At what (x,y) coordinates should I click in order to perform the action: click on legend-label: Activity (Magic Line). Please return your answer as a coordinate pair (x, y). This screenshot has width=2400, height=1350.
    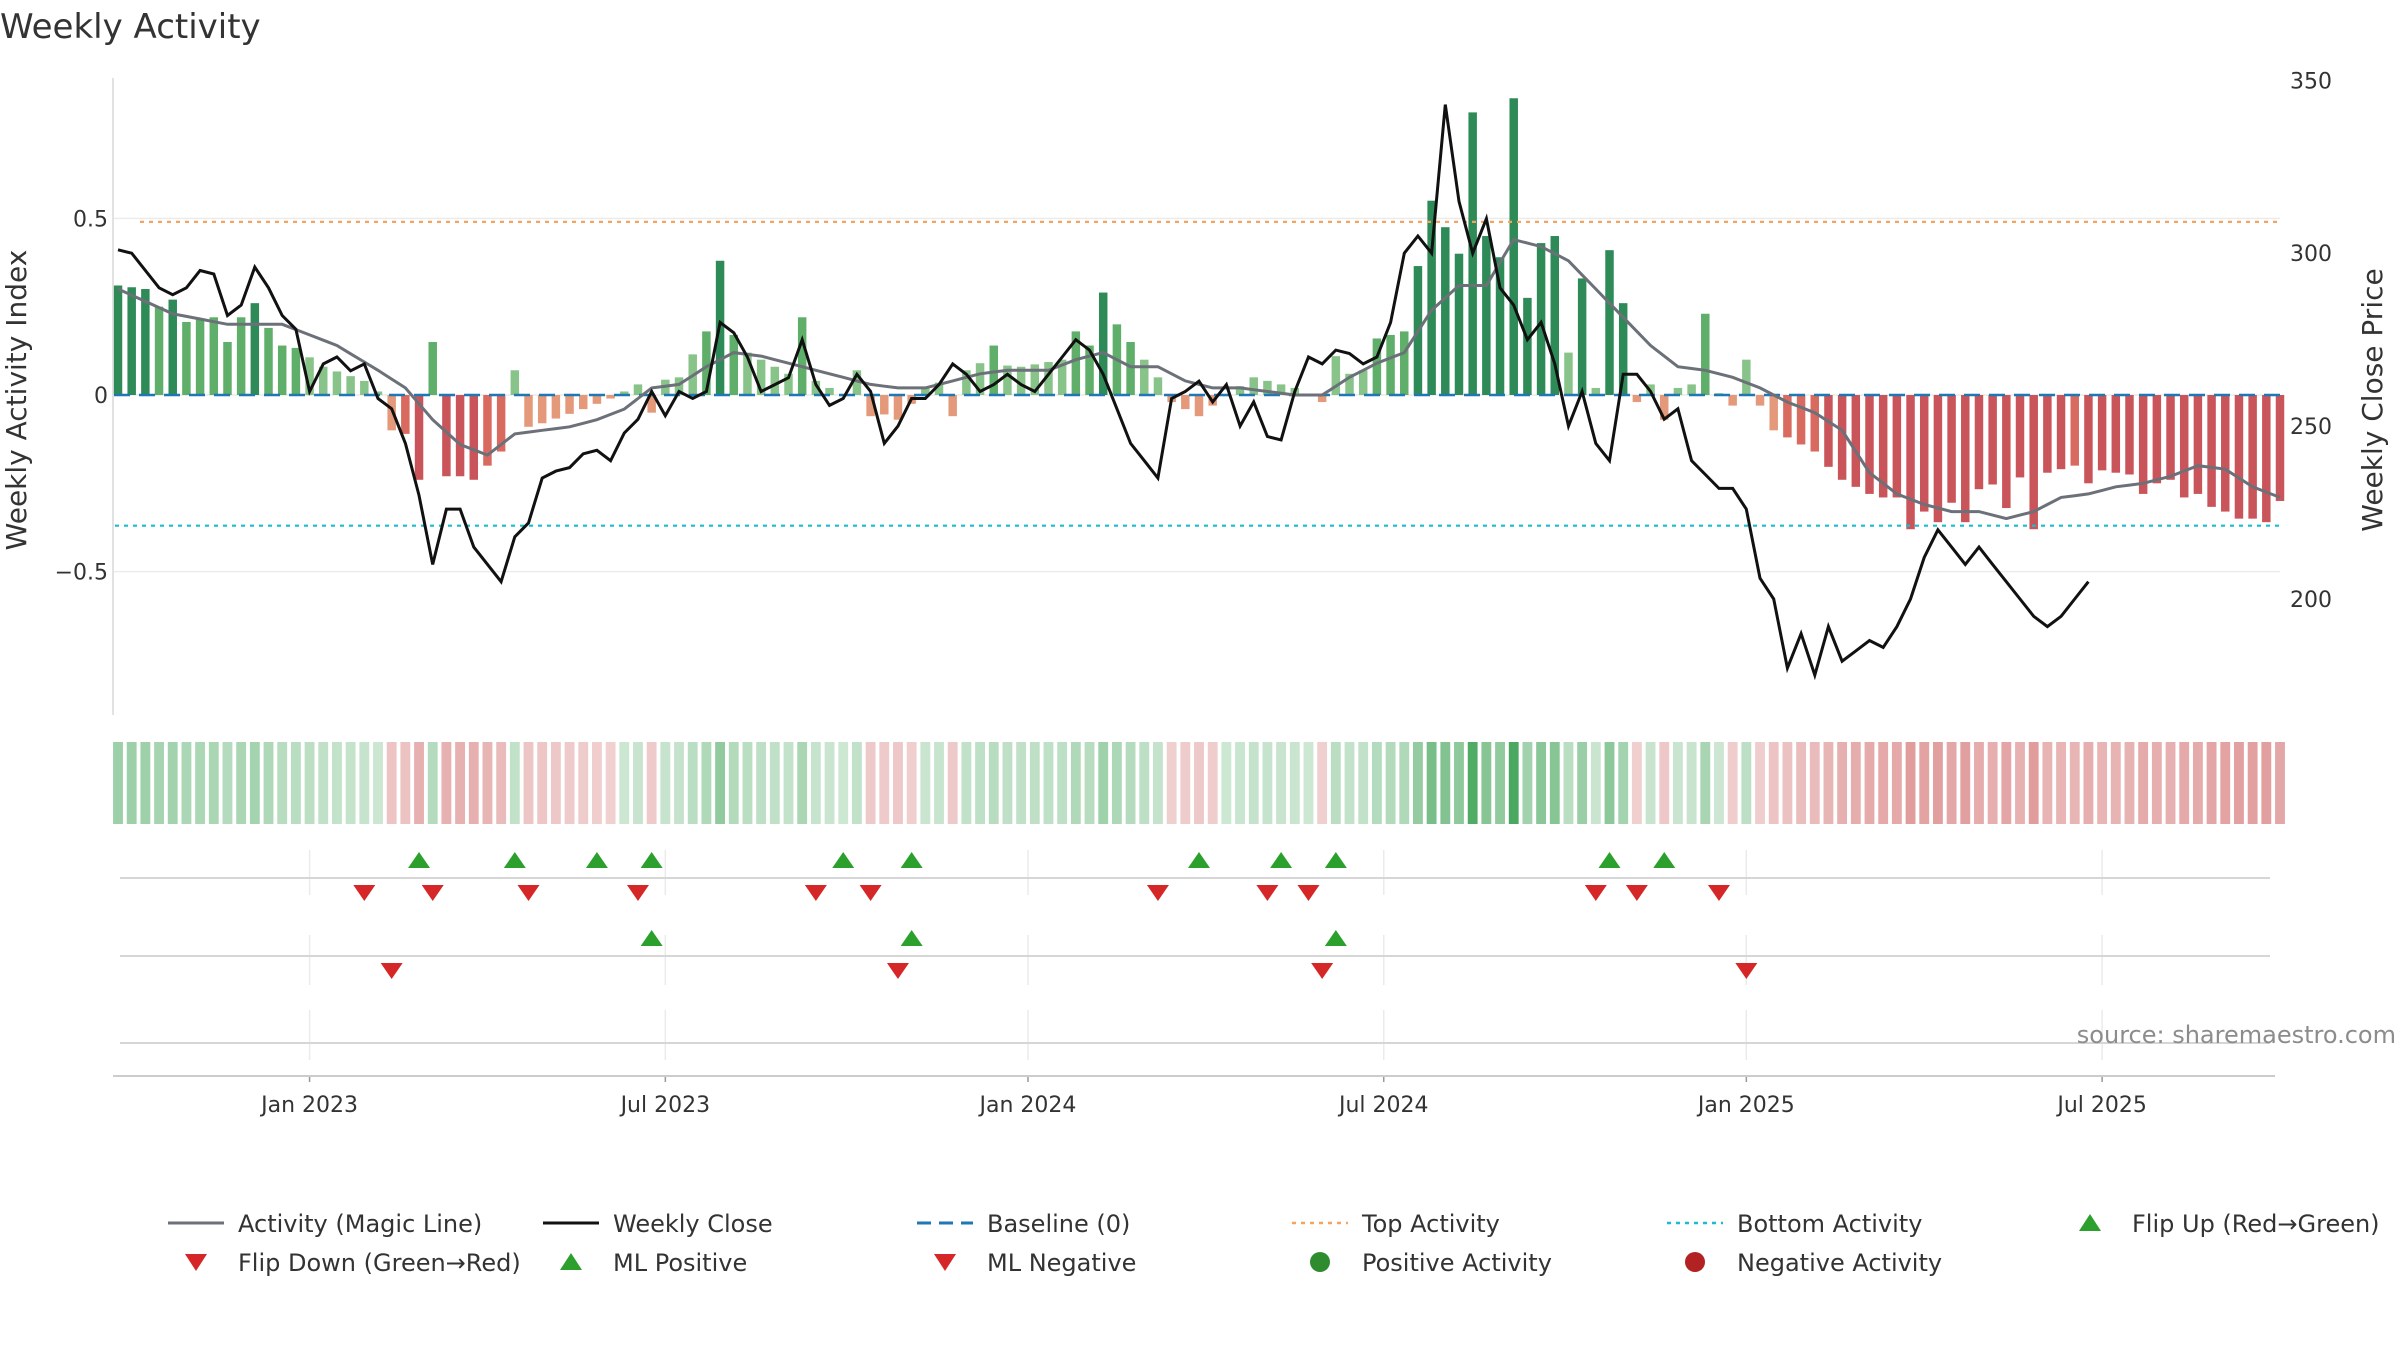
    Looking at the image, I should click on (360, 1224).